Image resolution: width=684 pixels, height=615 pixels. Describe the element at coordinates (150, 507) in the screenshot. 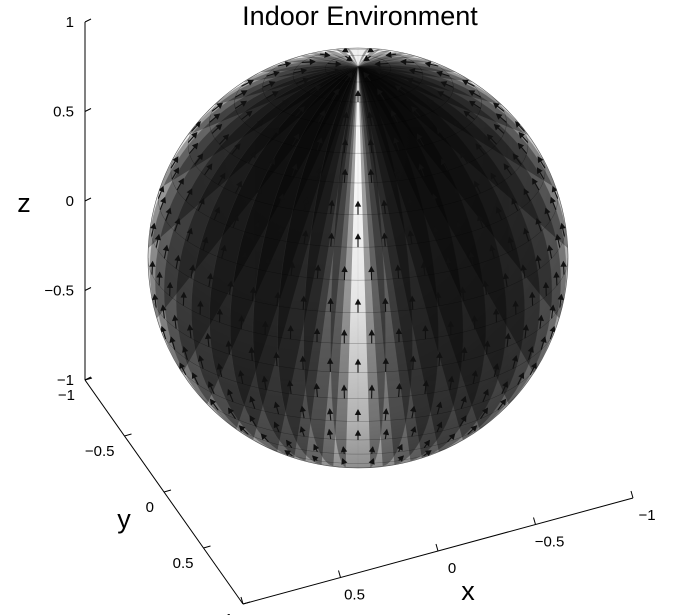

I see `y-tick-label: 0` at that location.